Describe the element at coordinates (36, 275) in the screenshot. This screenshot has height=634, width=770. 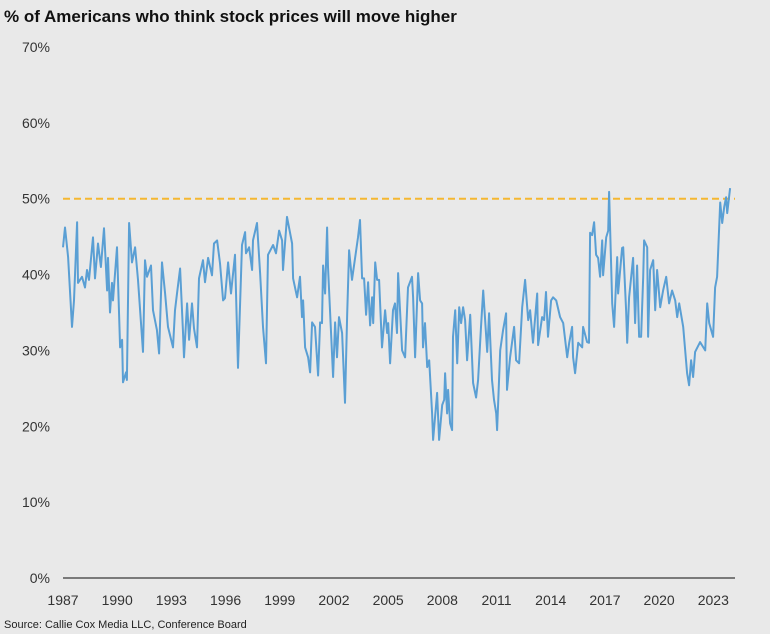
I see `y-tick-label: 40%` at that location.